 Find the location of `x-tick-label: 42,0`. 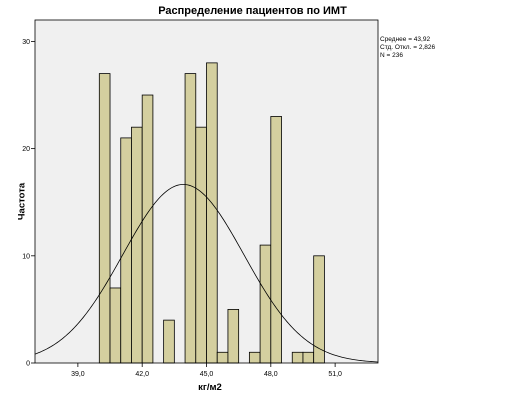

x-tick-label: 42,0 is located at coordinates (142, 374).